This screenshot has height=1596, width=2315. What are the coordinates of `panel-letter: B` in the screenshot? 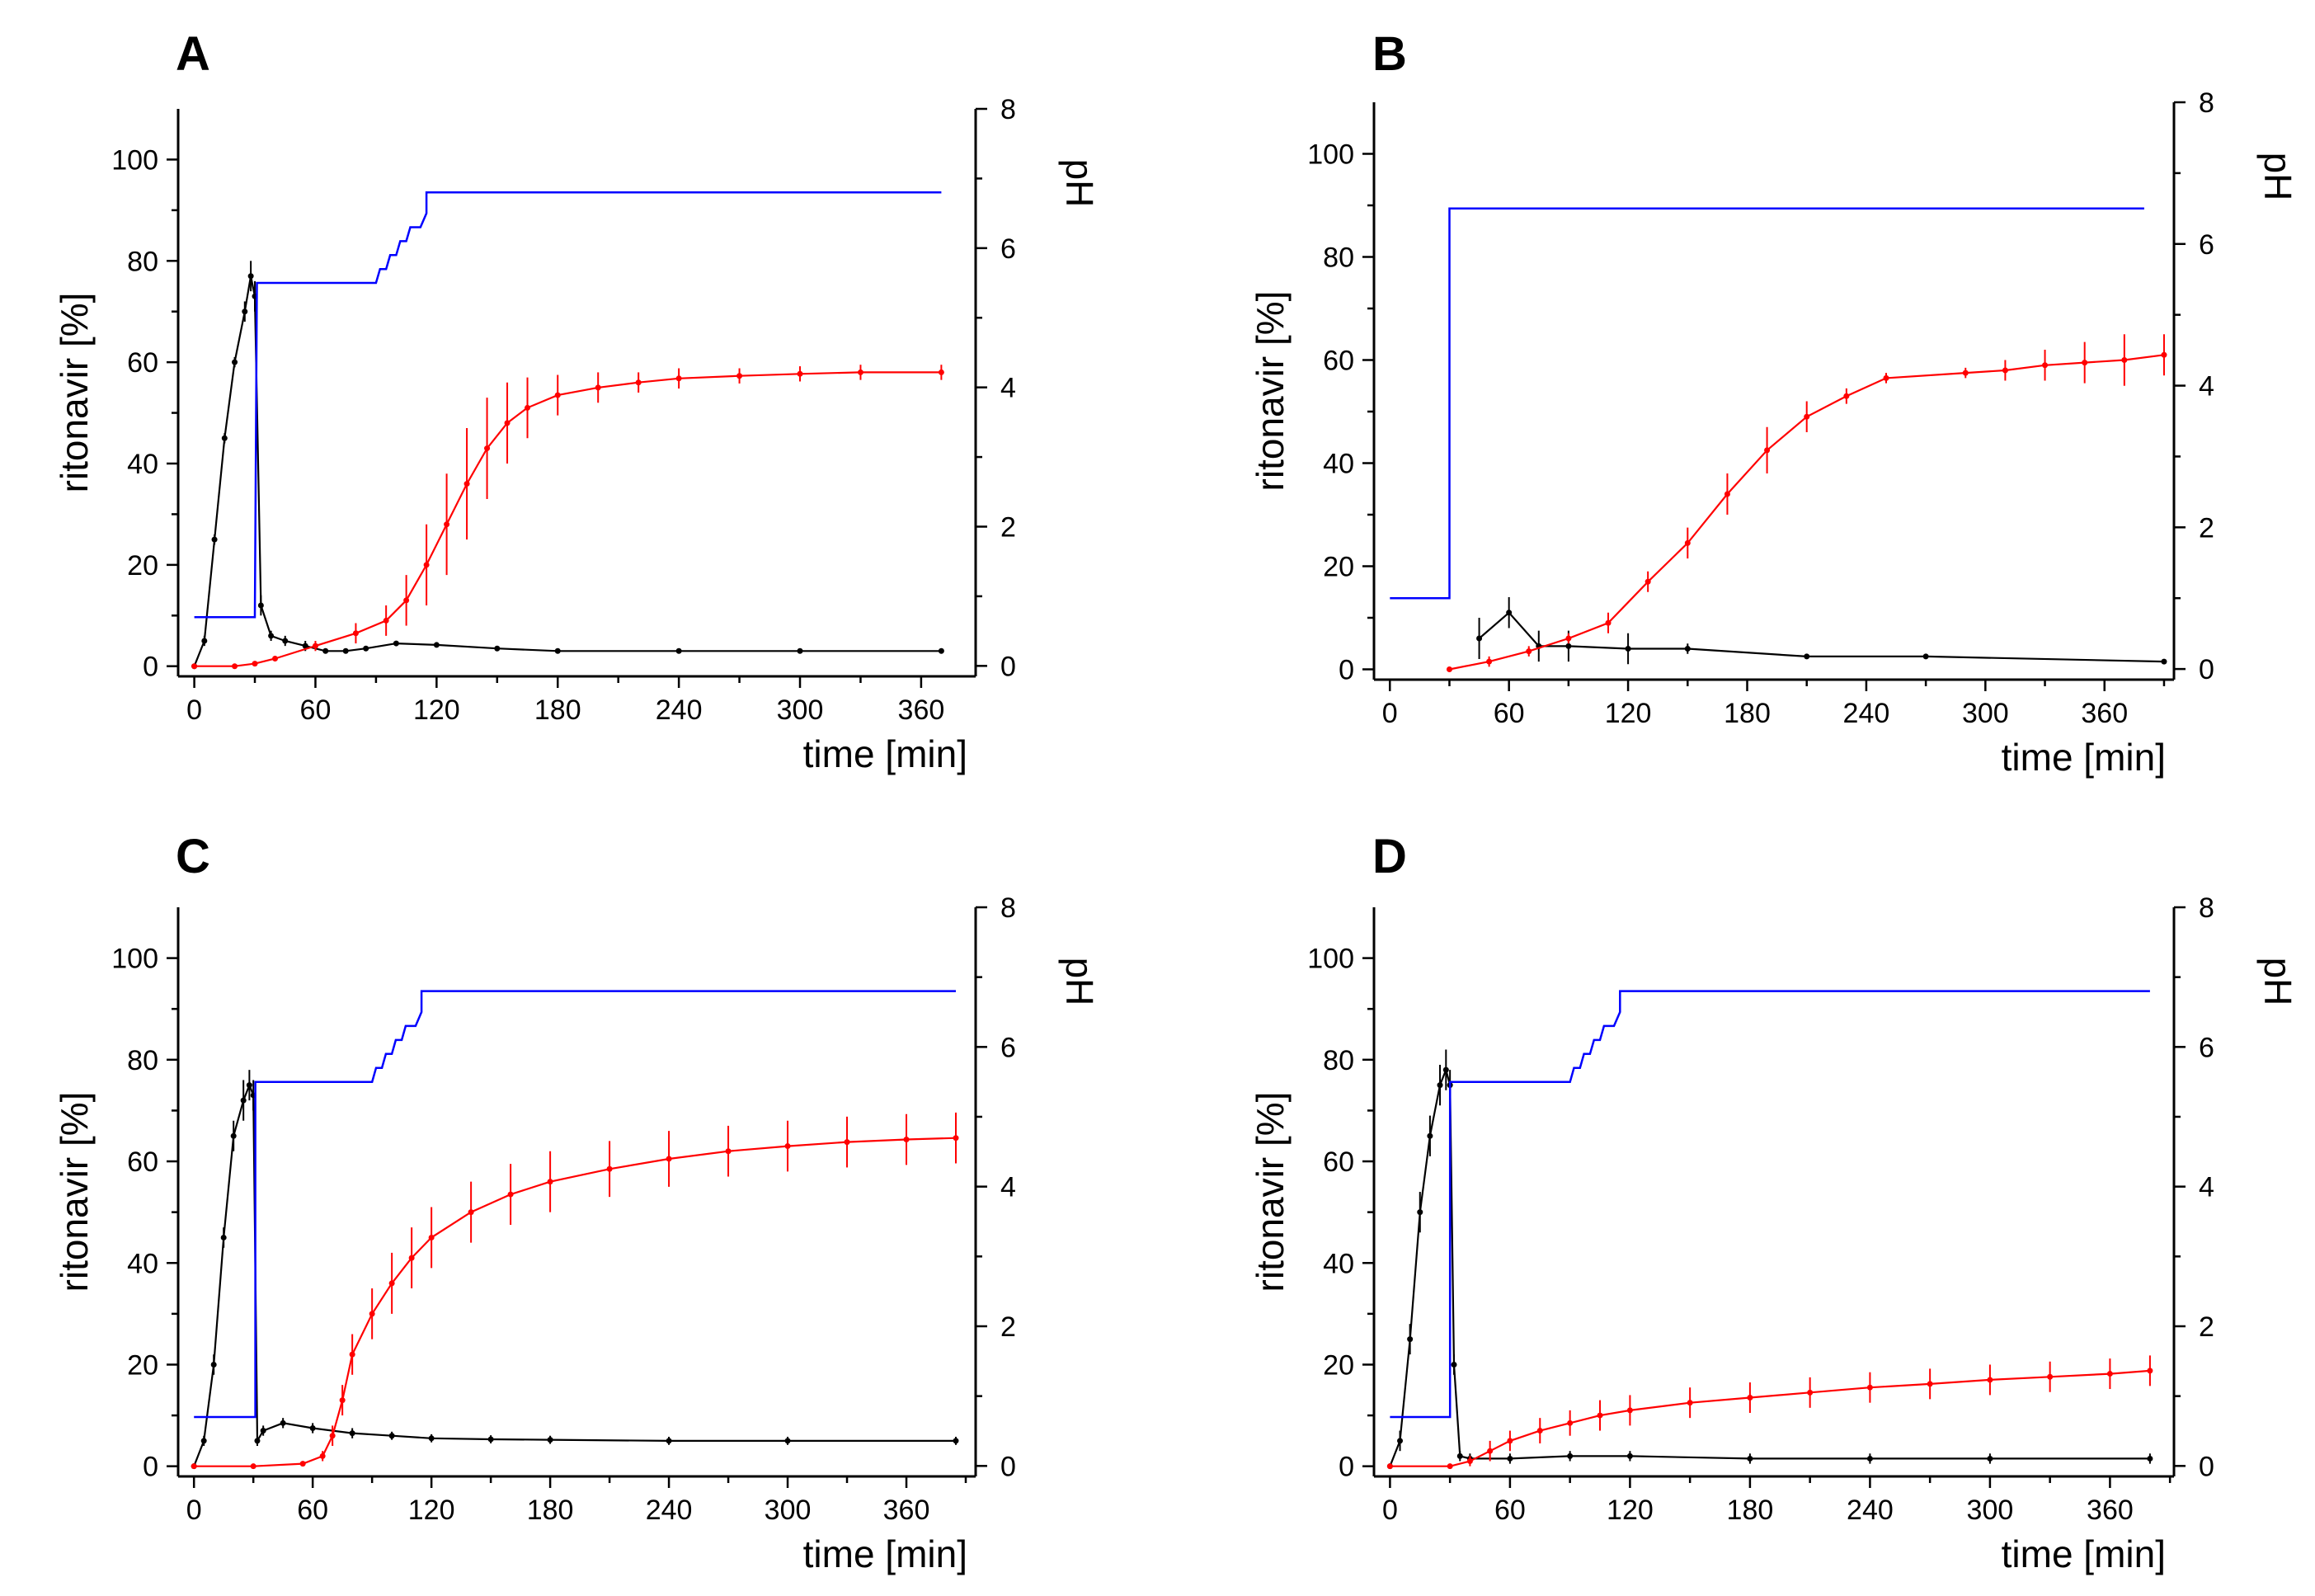 It's located at (1389, 54).